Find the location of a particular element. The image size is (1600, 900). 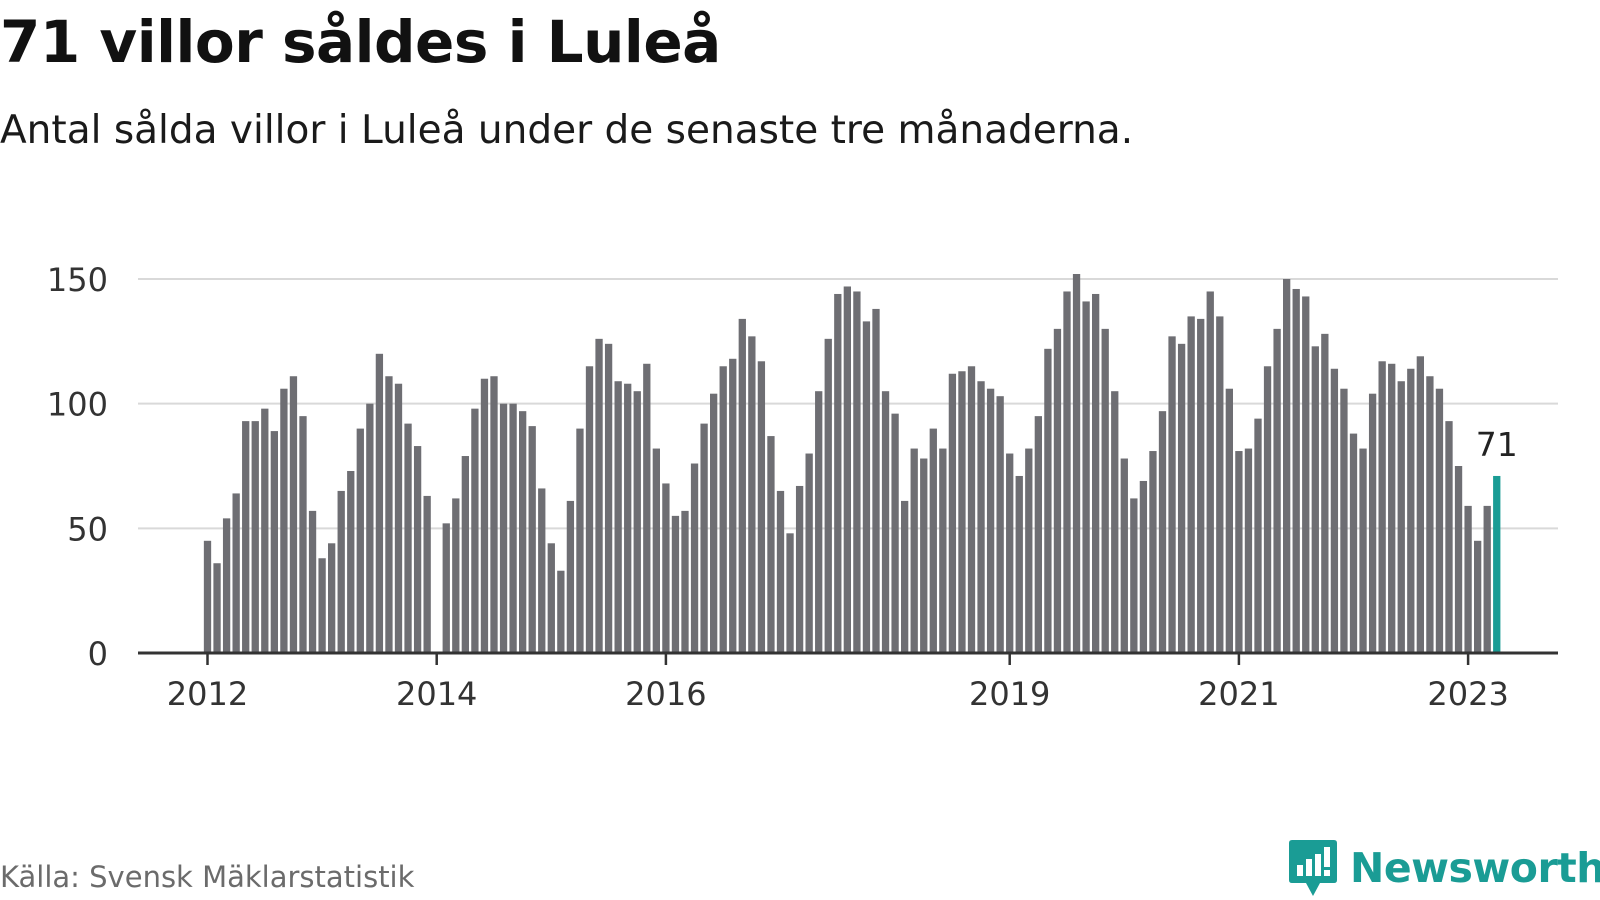

newsworthy-logo: Newsworthy is located at coordinates (1444, 868).